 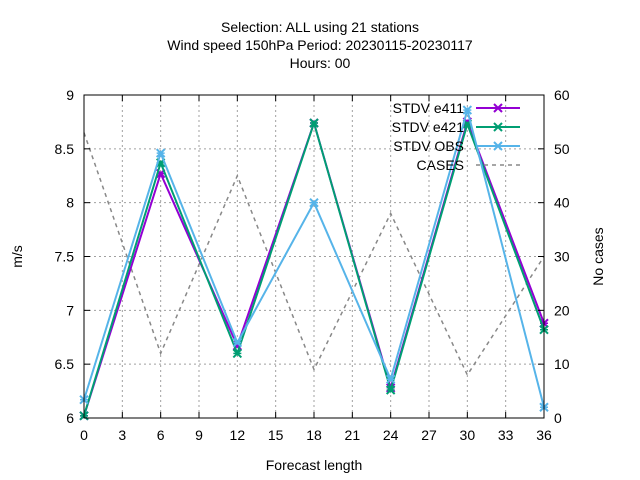 What do you see at coordinates (122, 435) in the screenshot?
I see `x-tick-label: 3` at bounding box center [122, 435].